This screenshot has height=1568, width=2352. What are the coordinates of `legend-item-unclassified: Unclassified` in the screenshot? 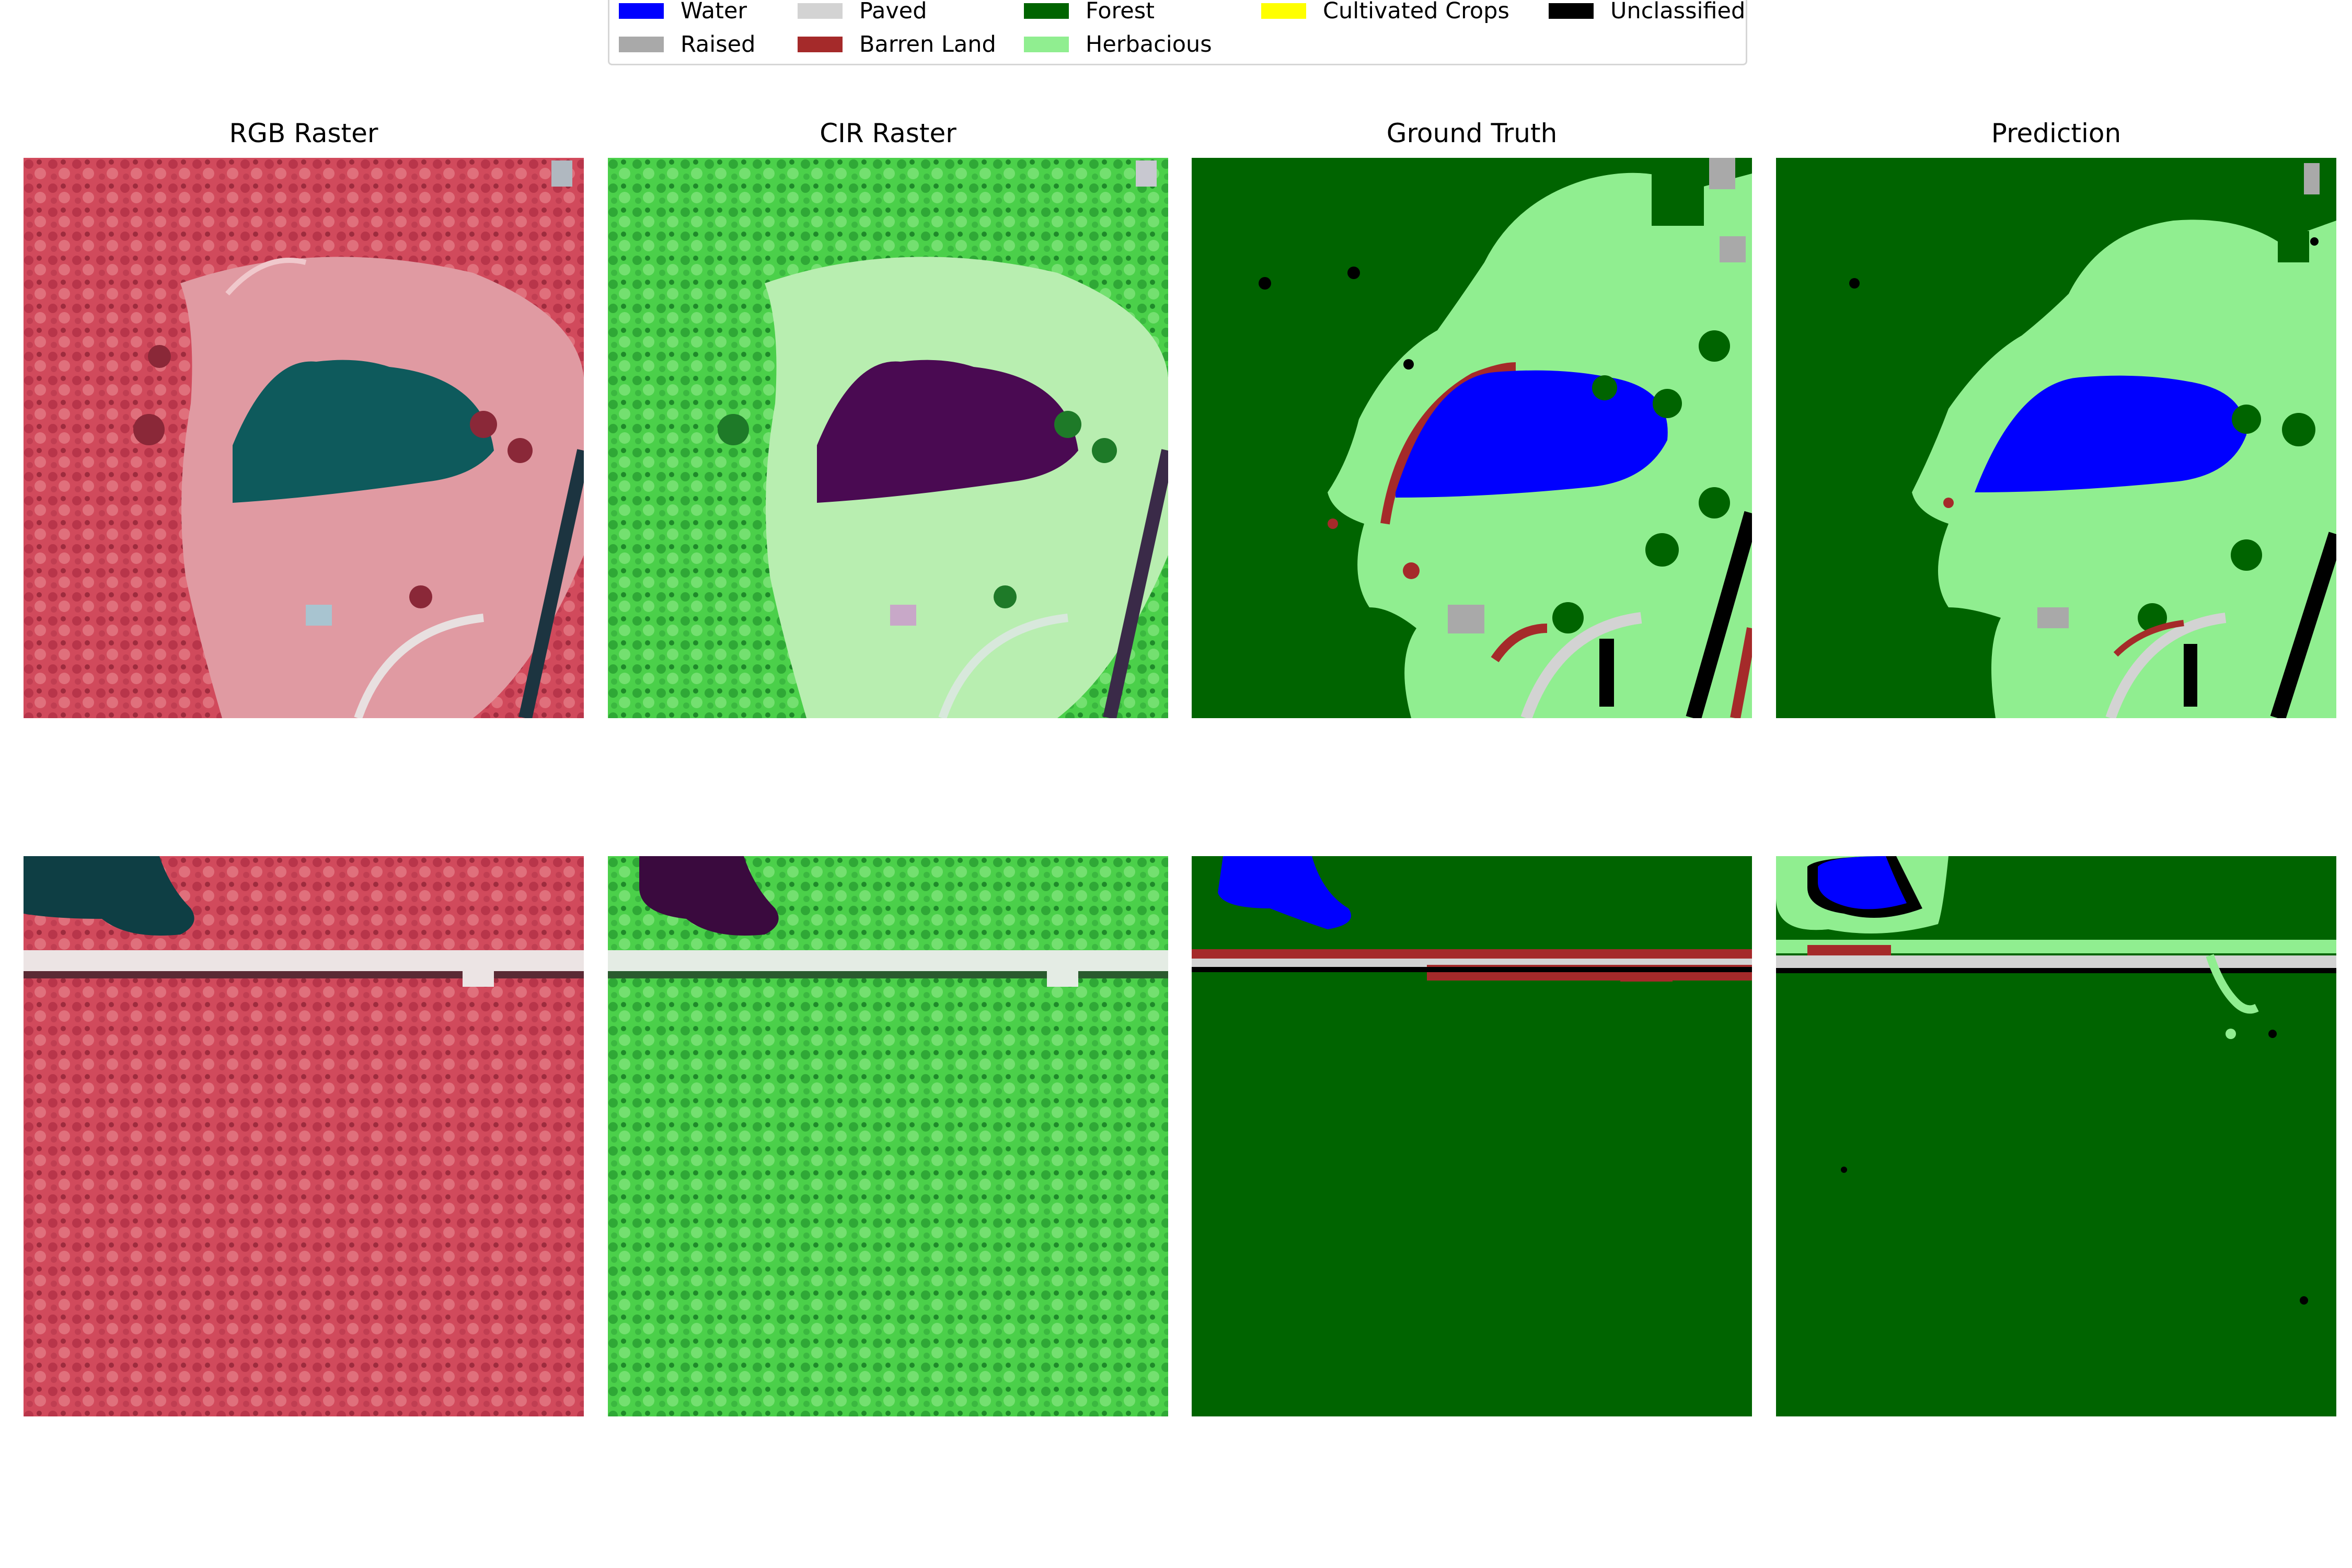 It's located at (1647, 13).